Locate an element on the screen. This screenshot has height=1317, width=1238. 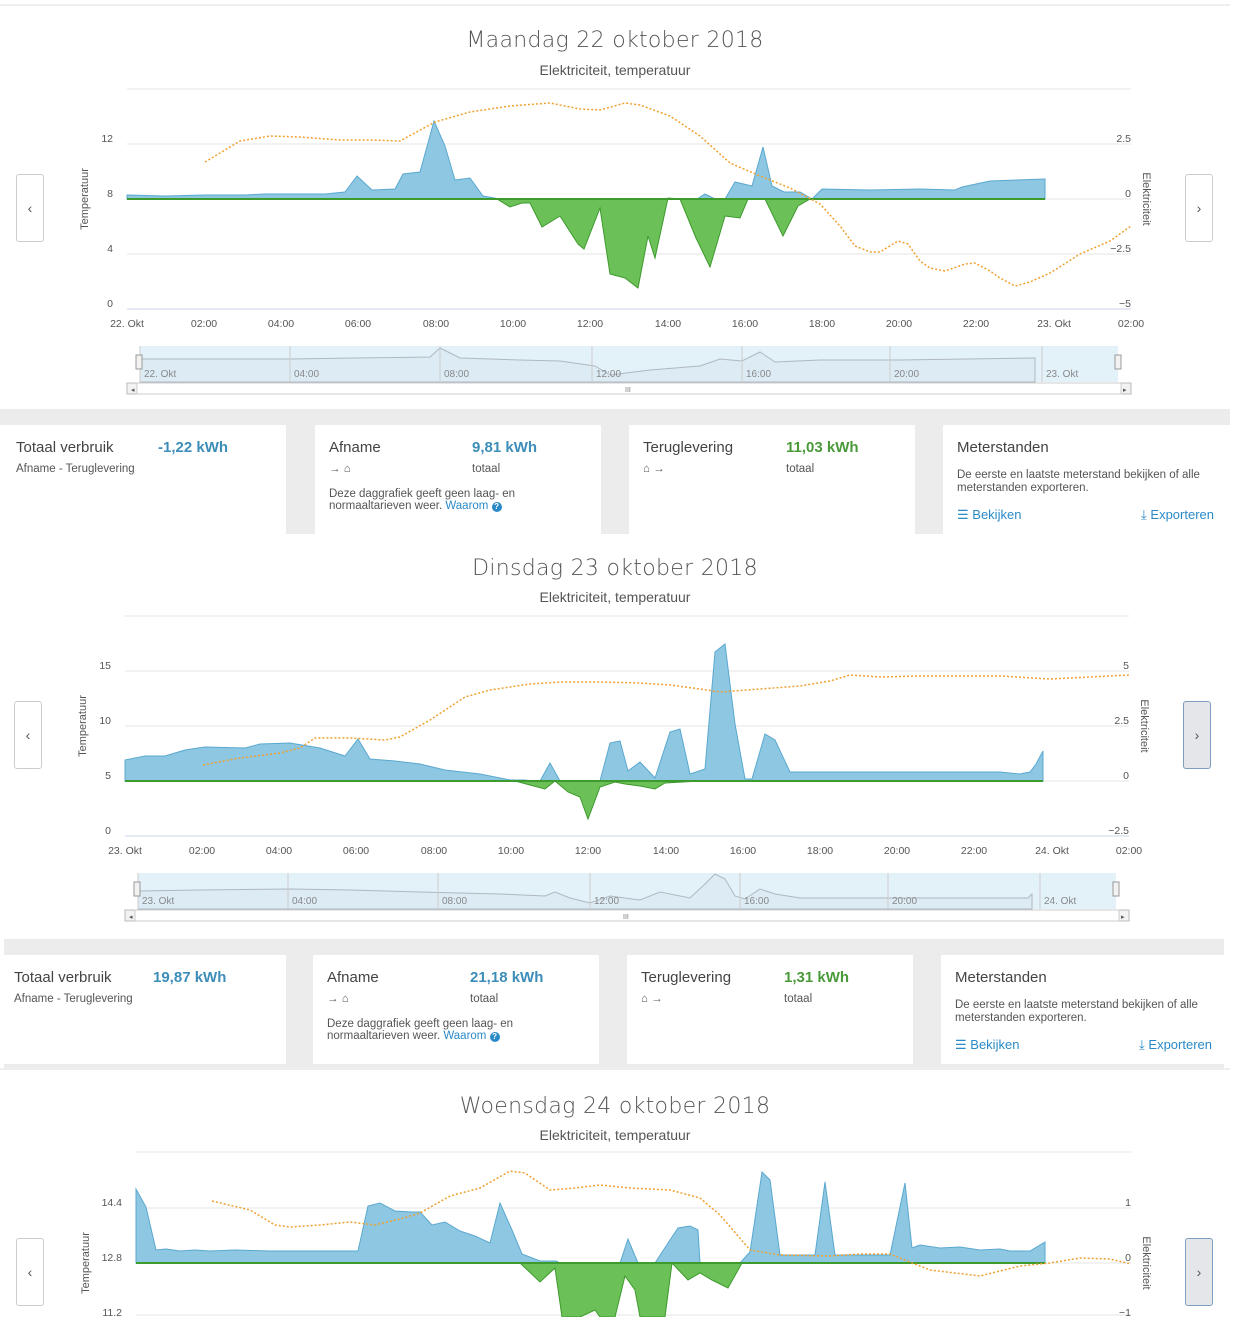
y-right-tick: 2.5 is located at coordinates (1121, 721).